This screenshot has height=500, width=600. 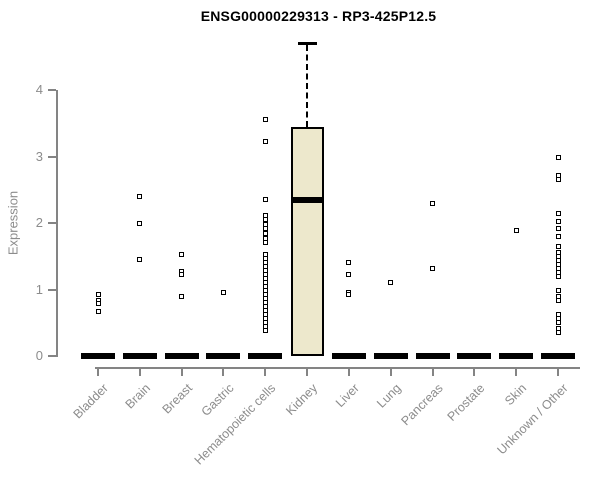 What do you see at coordinates (39, 289) in the screenshot?
I see `y-tick-label: 1` at bounding box center [39, 289].